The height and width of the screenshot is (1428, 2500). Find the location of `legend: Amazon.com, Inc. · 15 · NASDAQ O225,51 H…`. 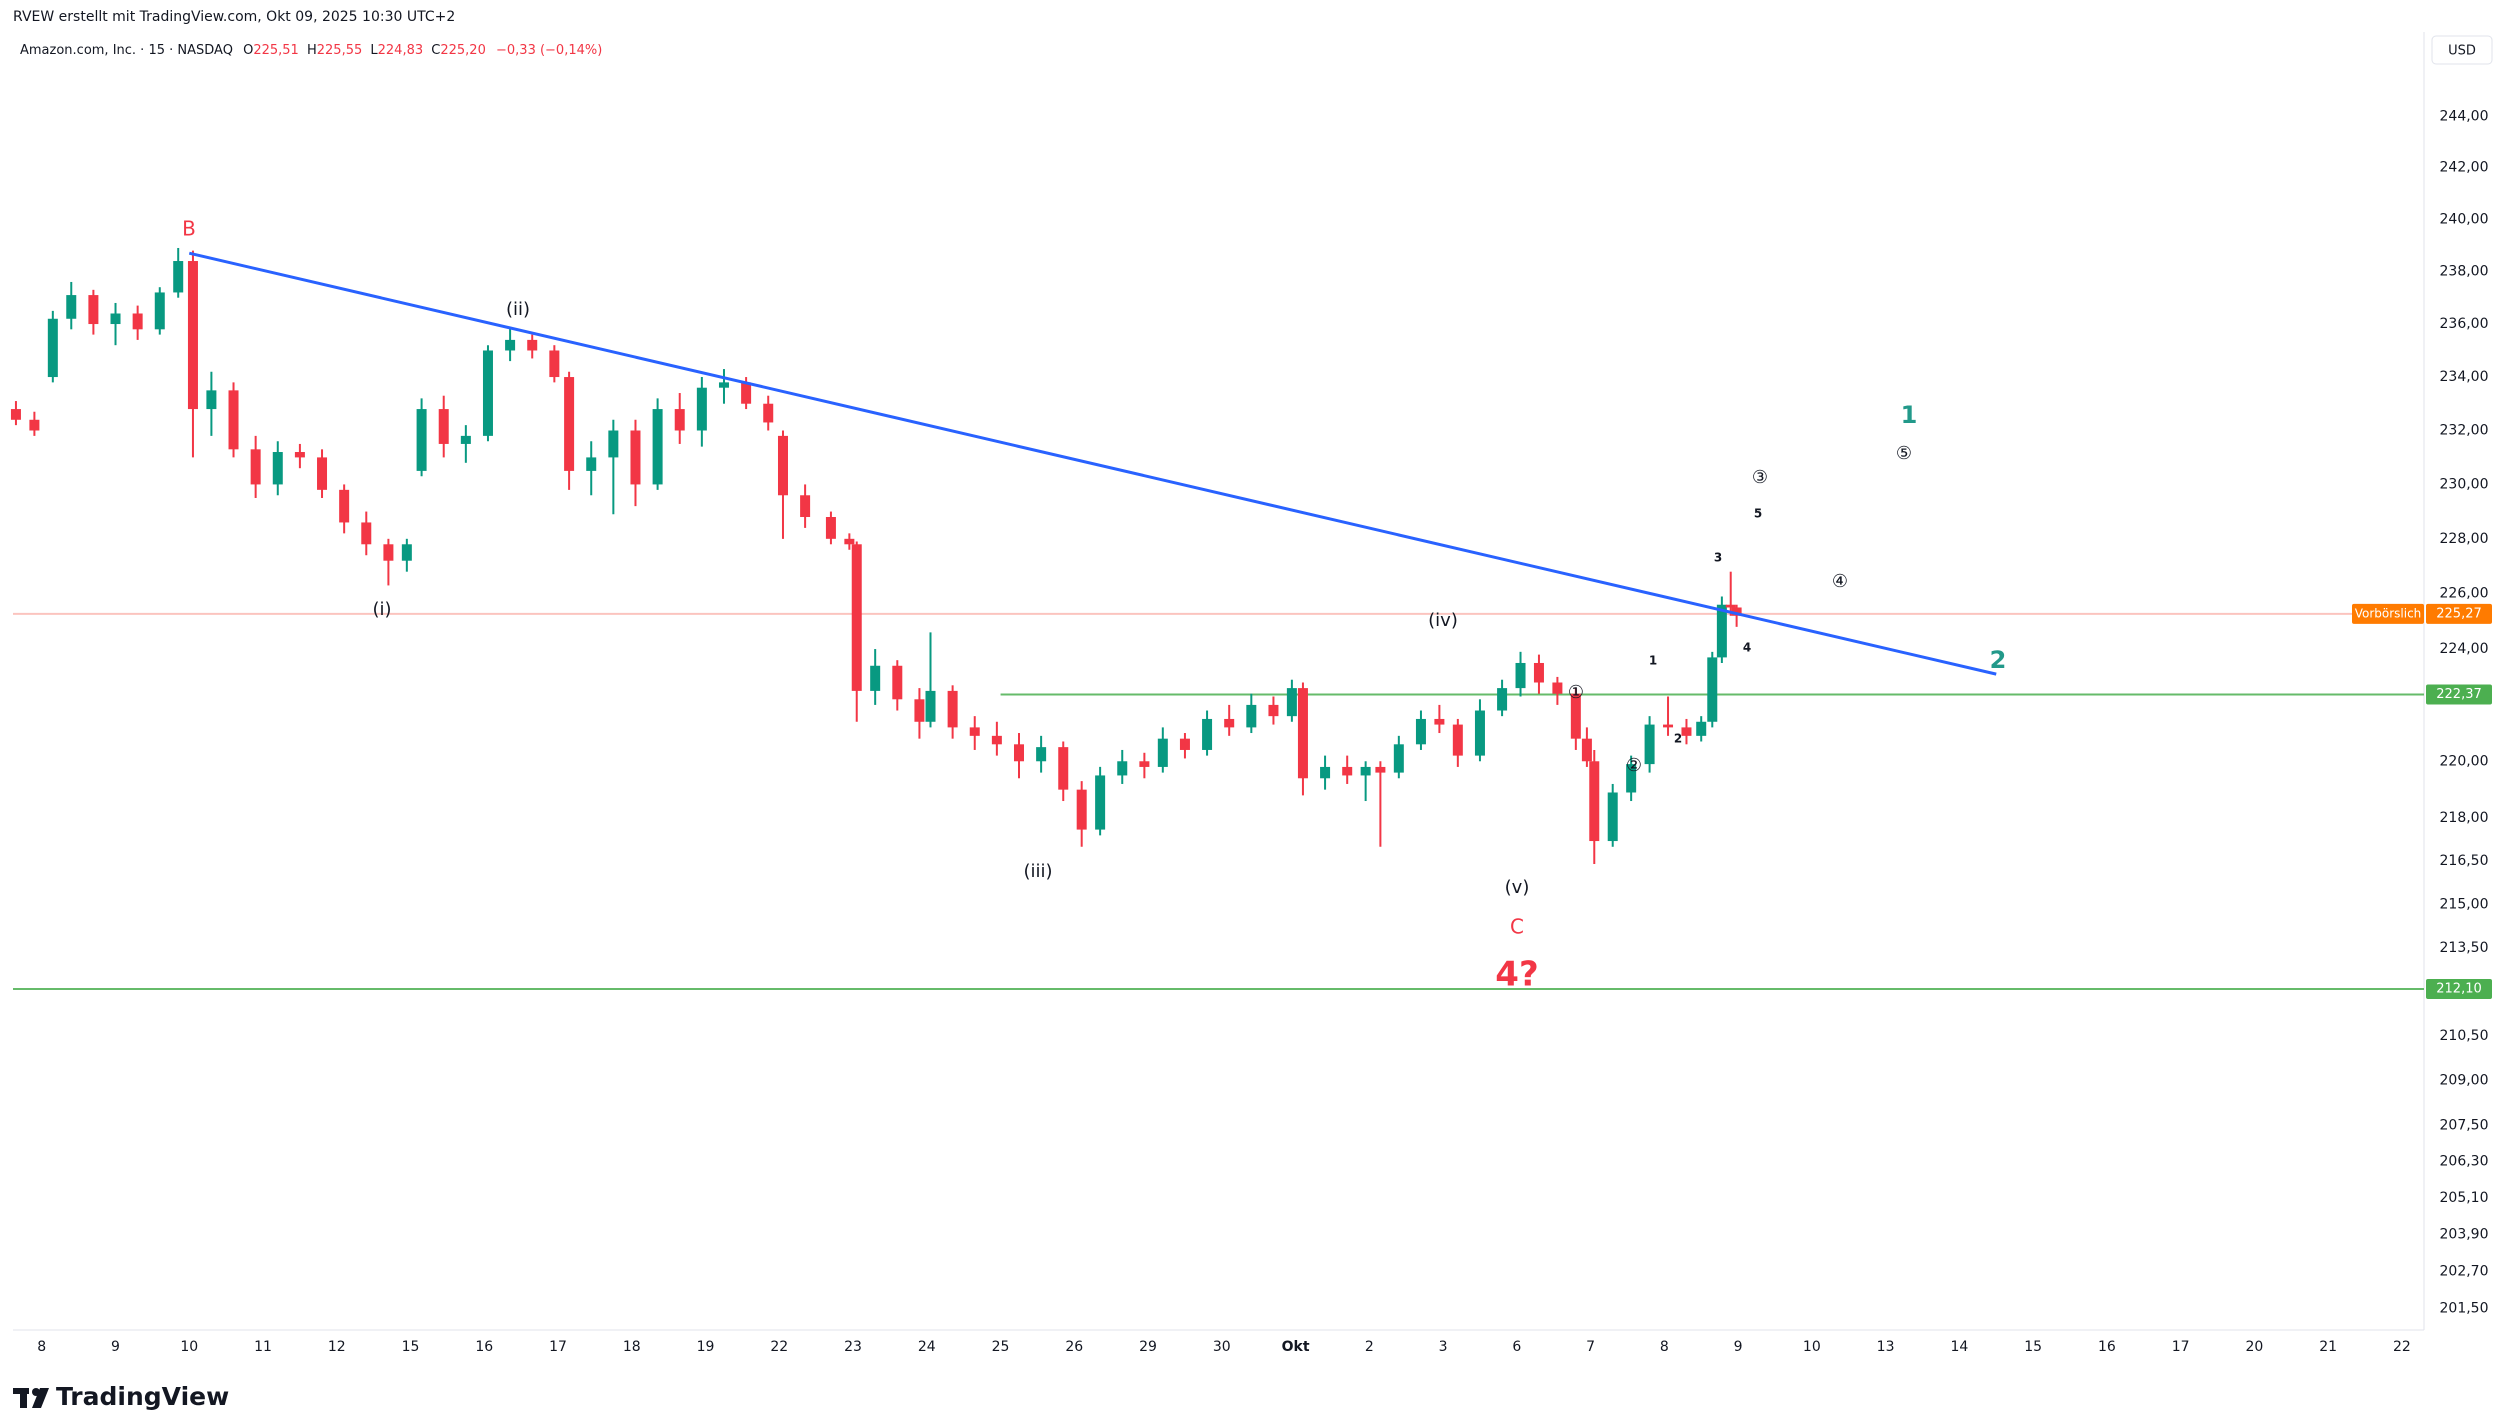

legend: Amazon.com, Inc. · 15 · NASDAQ O225,51 H… is located at coordinates (311, 50).